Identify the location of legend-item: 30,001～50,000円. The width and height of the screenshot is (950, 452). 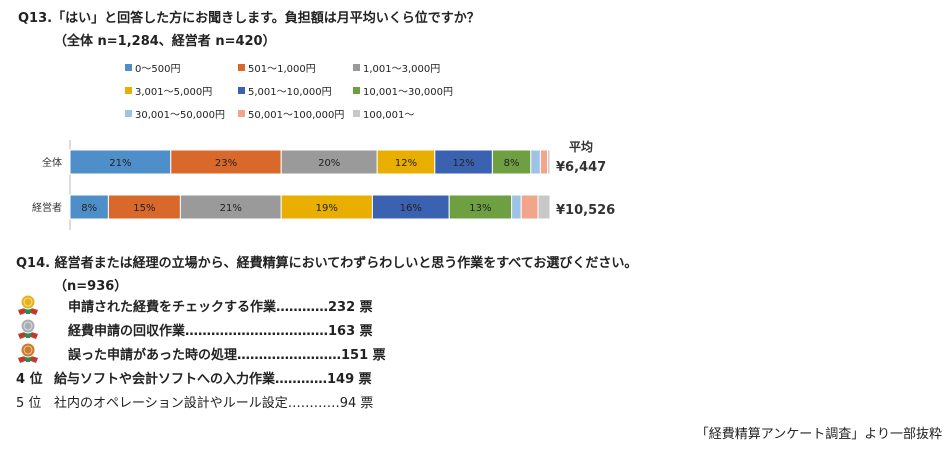
(175, 113).